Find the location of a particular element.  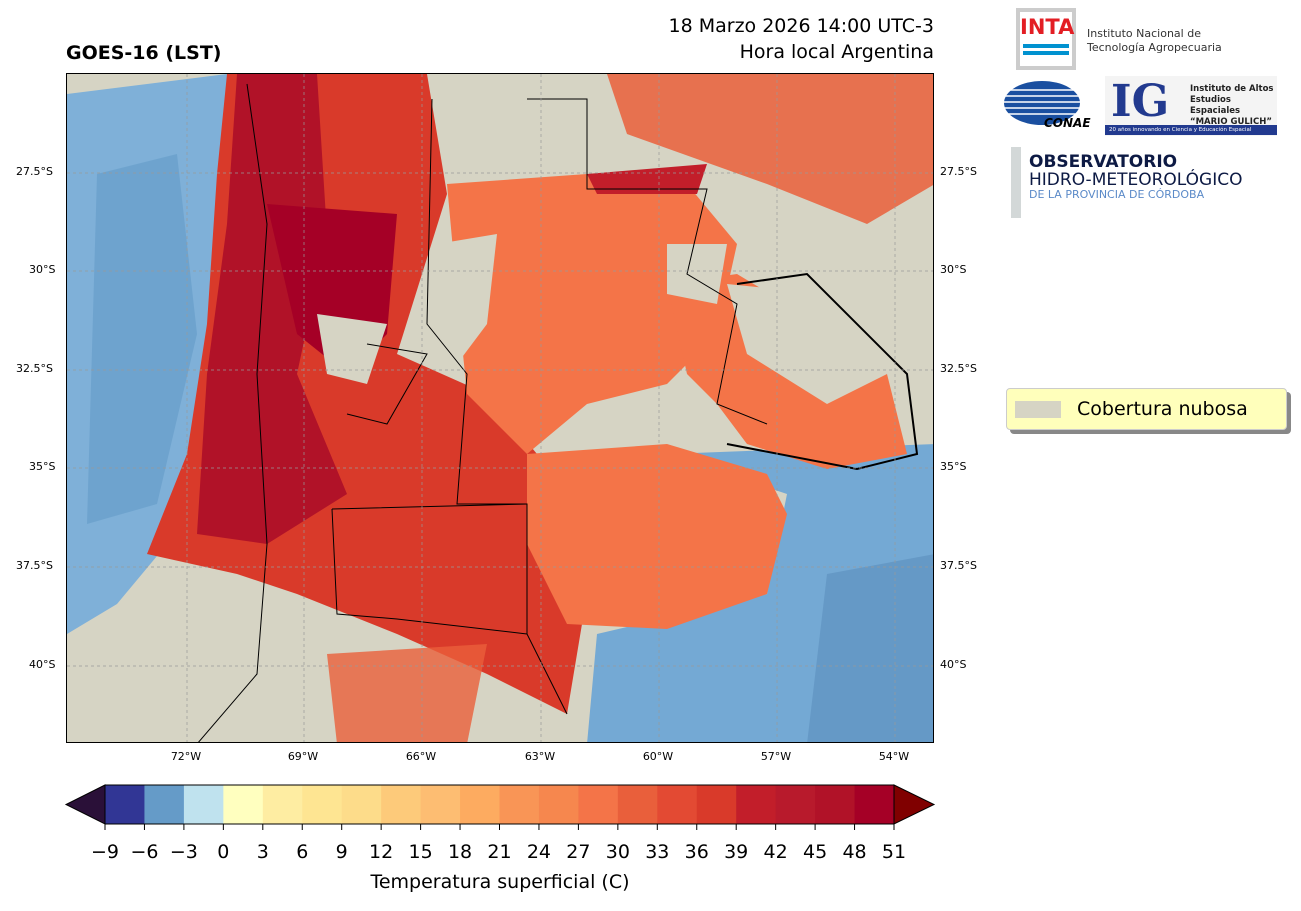

colorbar-tick-label: 42 is located at coordinates (776, 852).